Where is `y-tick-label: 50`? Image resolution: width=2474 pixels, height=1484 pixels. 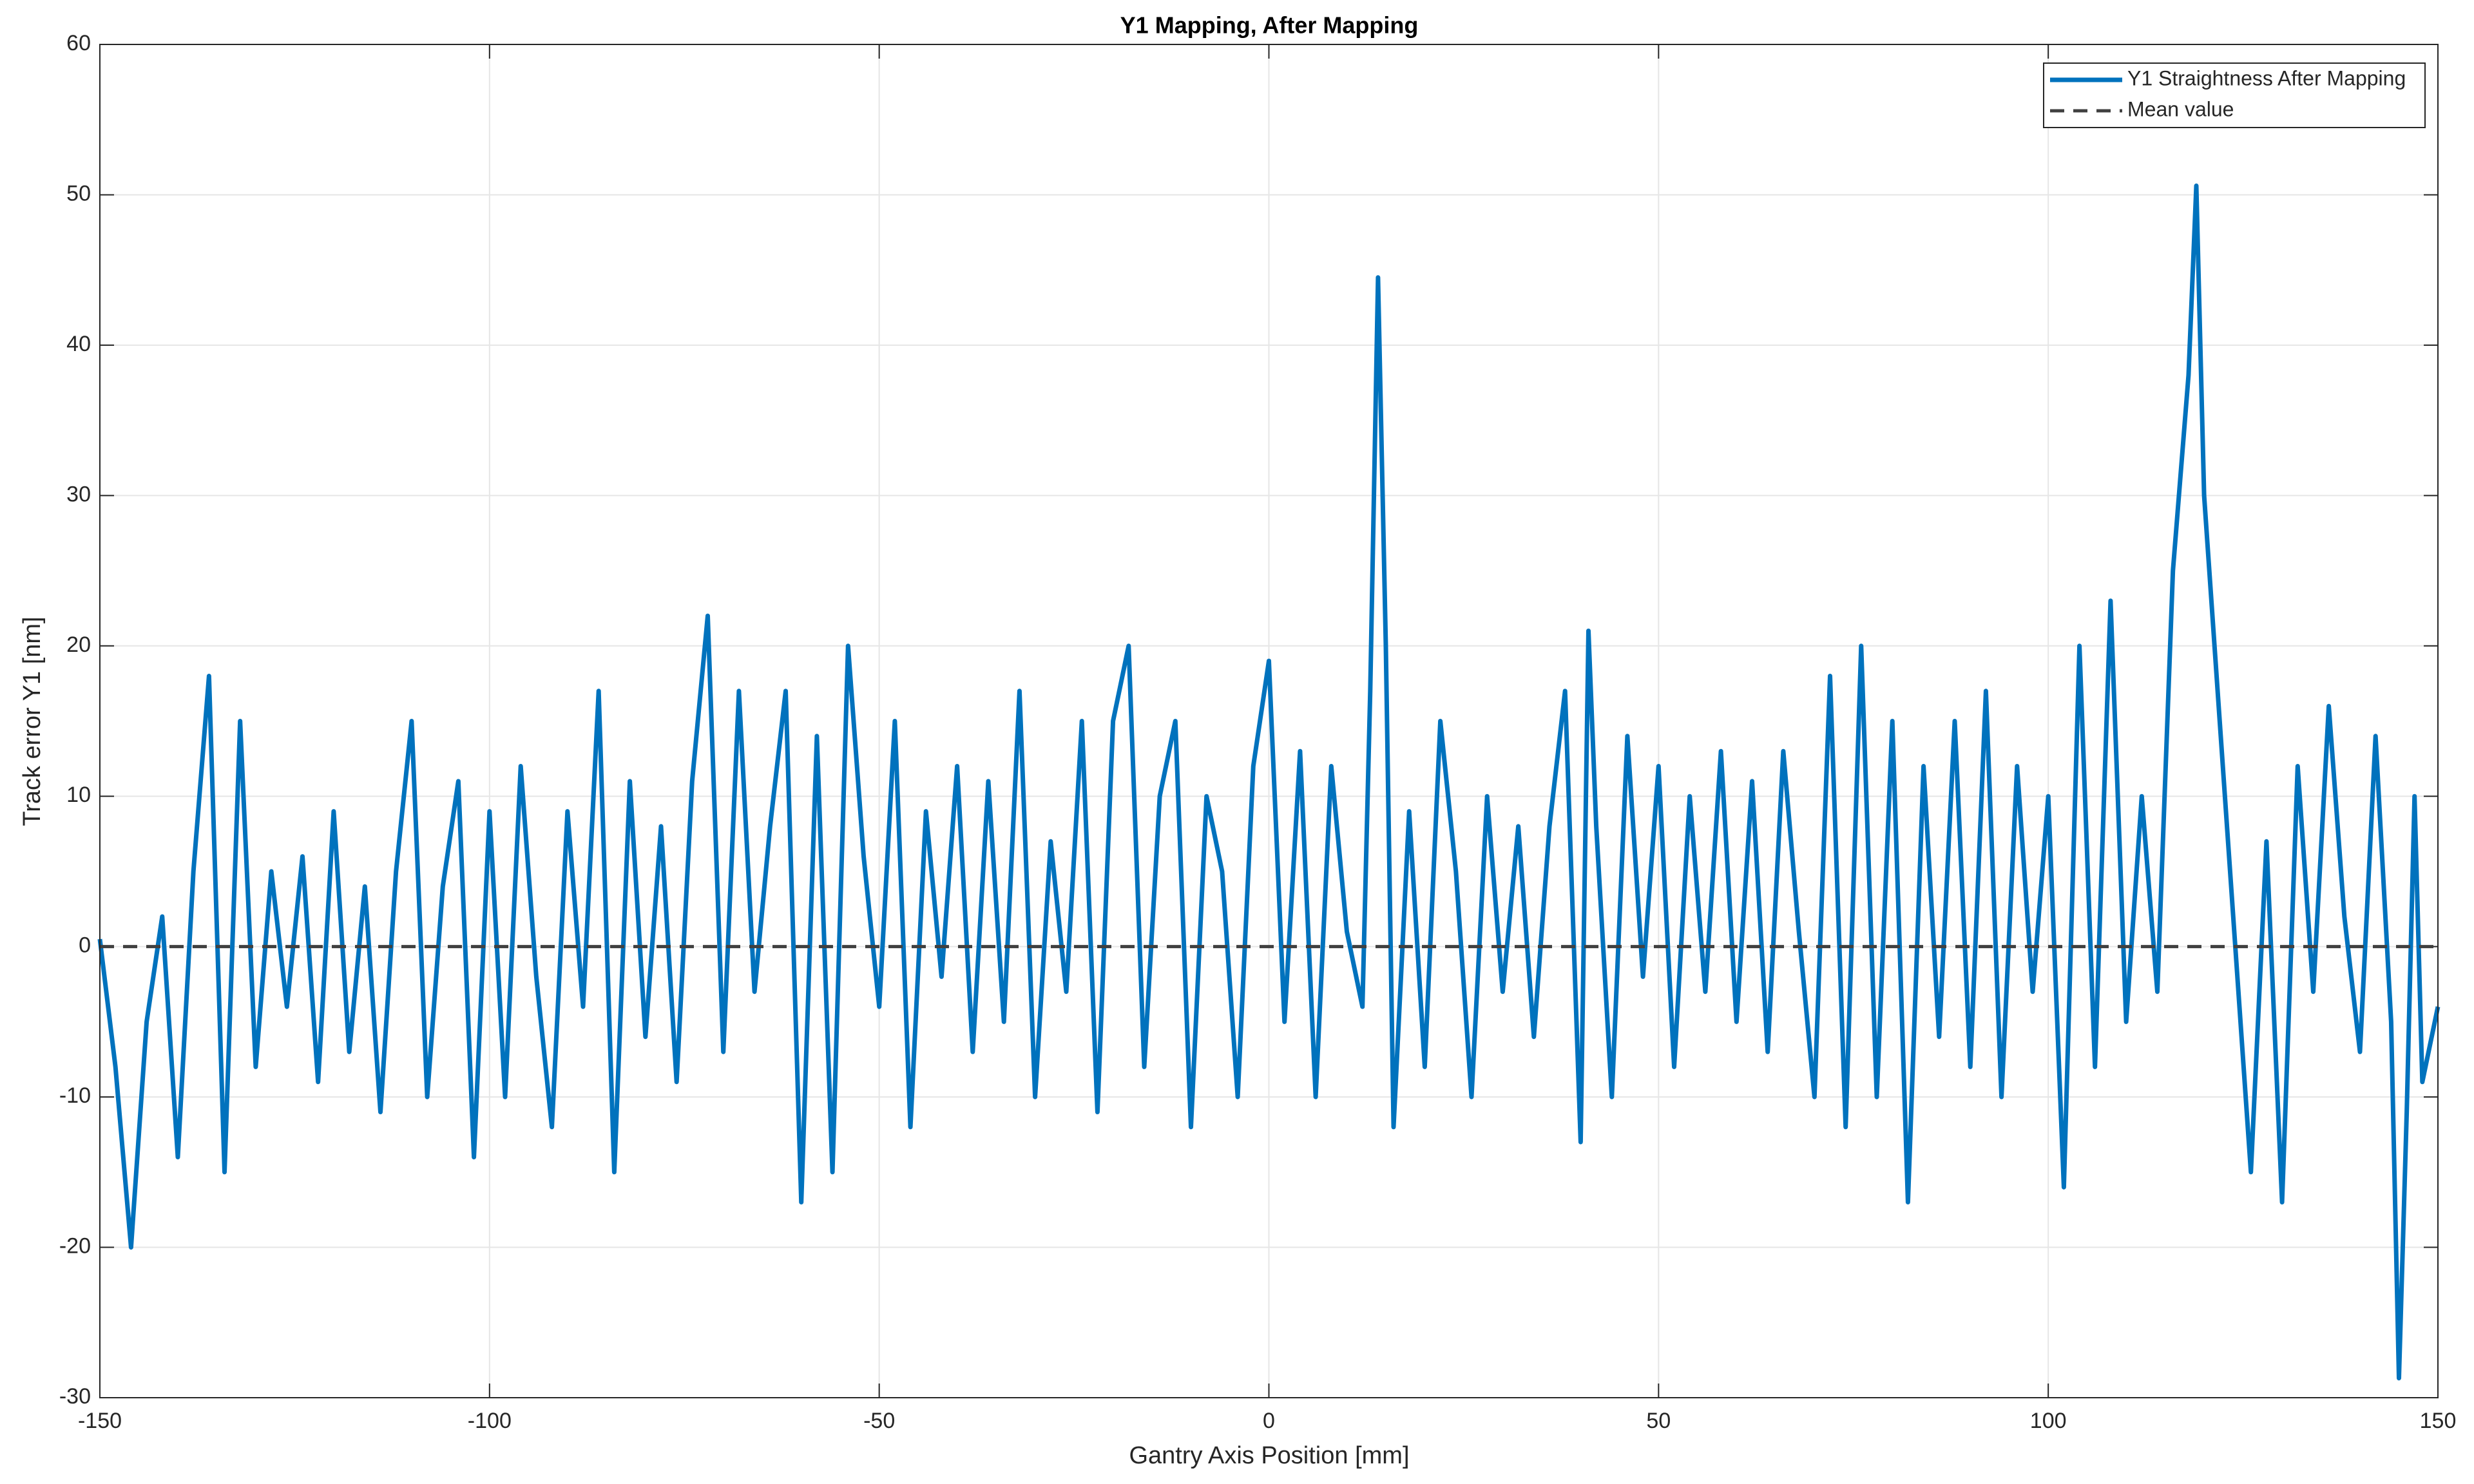 y-tick-label: 50 is located at coordinates (78, 193).